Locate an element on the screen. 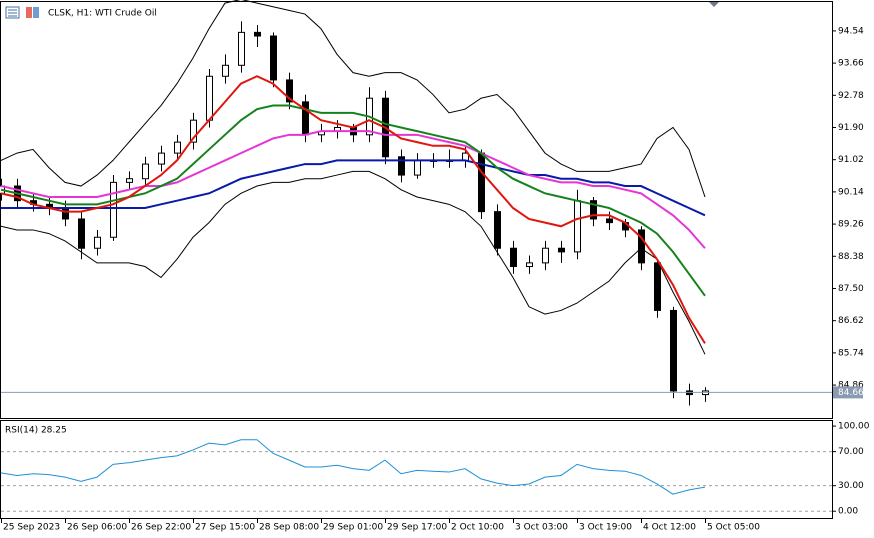  x-tick-label: 28 Sep 08:00 is located at coordinates (289, 528).